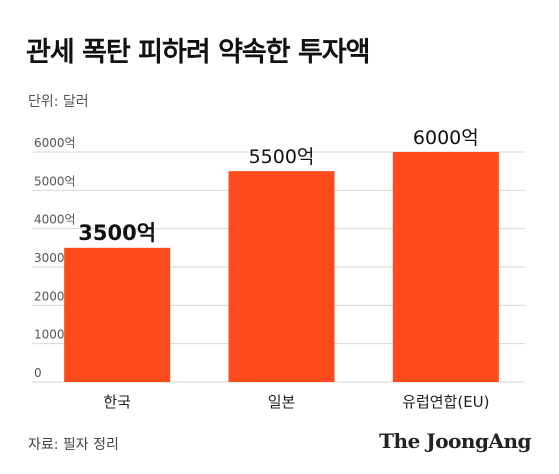  Describe the element at coordinates (55, 220) in the screenshot. I see `y-tick-label: 4000억` at that location.